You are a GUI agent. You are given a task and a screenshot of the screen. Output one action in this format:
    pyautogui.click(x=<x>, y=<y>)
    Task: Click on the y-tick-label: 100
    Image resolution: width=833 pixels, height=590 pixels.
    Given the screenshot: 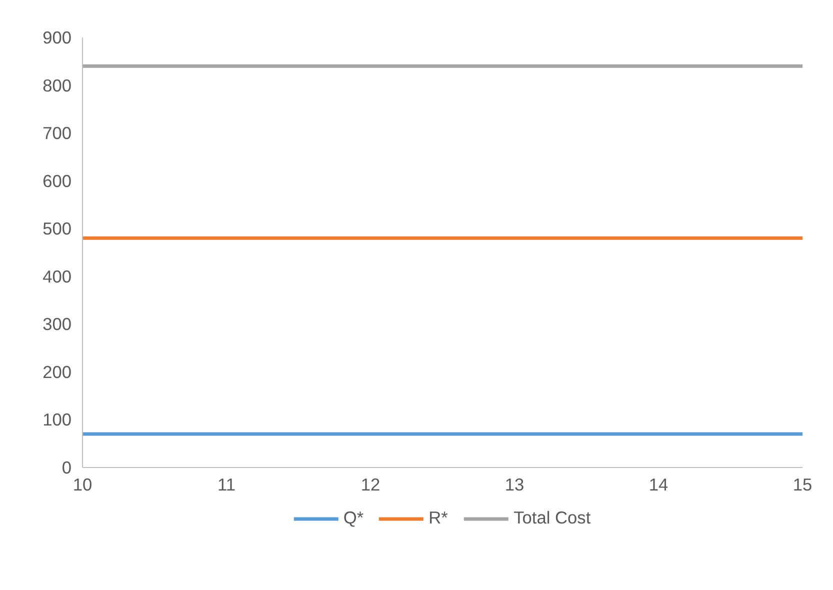 What is the action you would take?
    pyautogui.click(x=57, y=420)
    